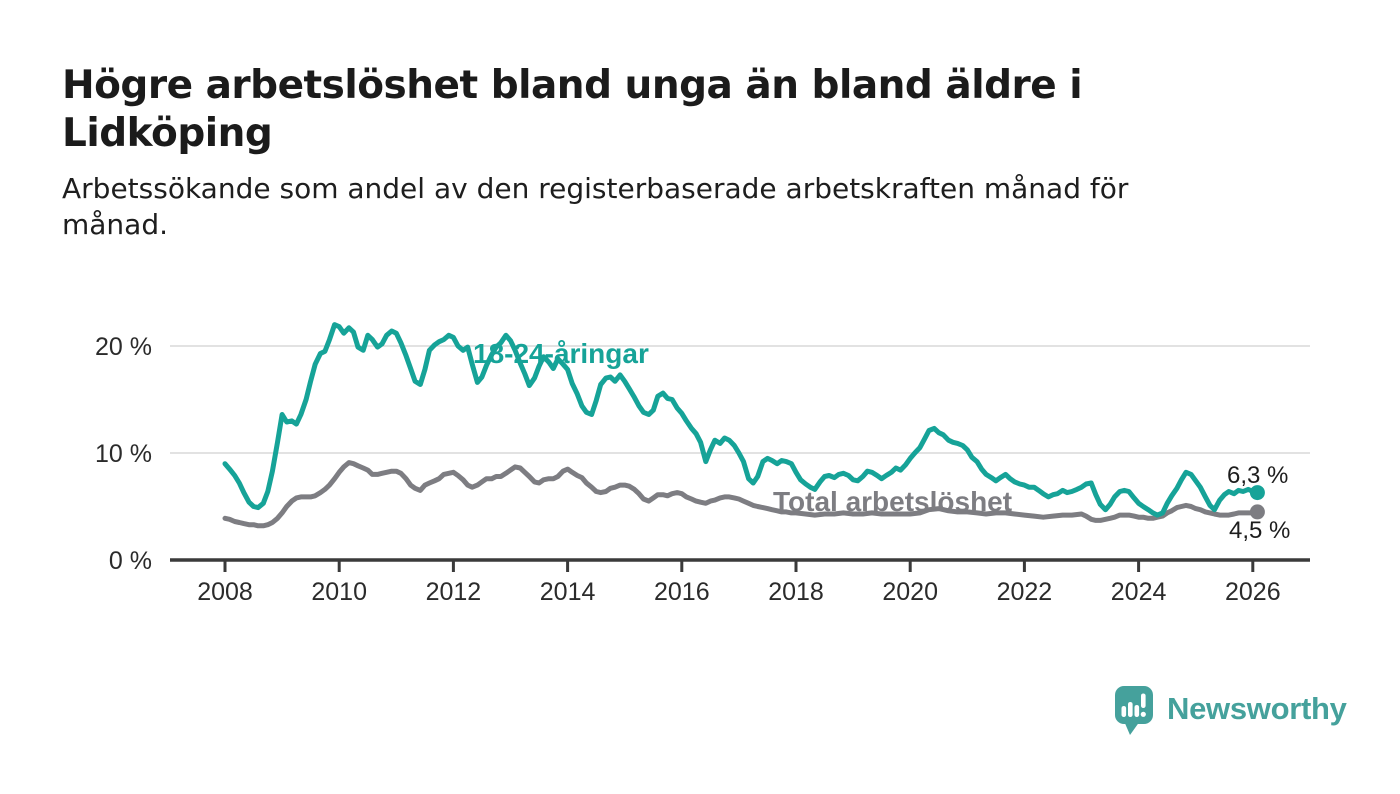  What do you see at coordinates (130, 561) in the screenshot?
I see `y-tick-label: 0 %` at bounding box center [130, 561].